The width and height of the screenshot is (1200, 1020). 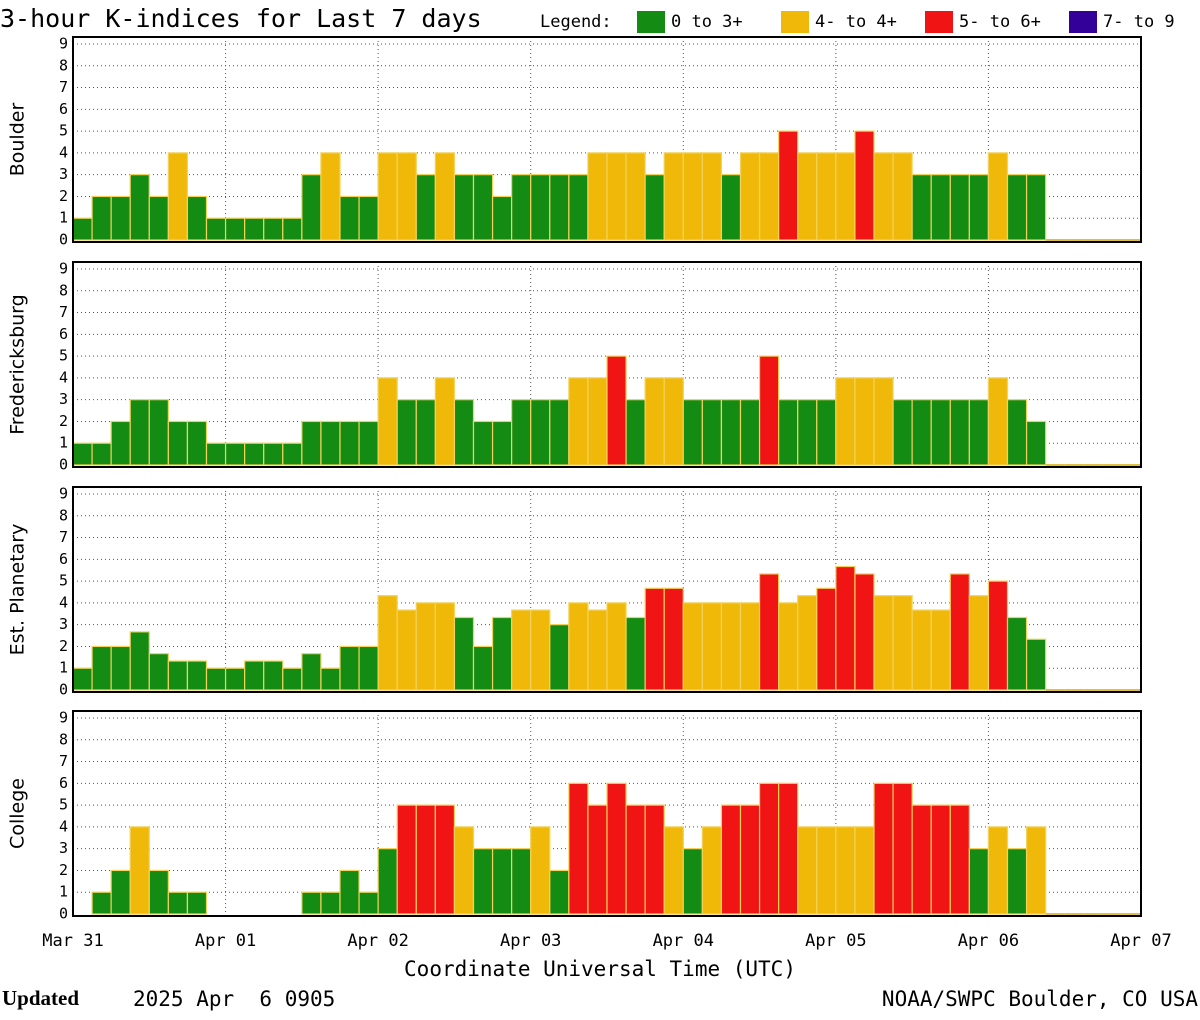 I want to click on legend-label: 7- to 9, so click(x=1139, y=22).